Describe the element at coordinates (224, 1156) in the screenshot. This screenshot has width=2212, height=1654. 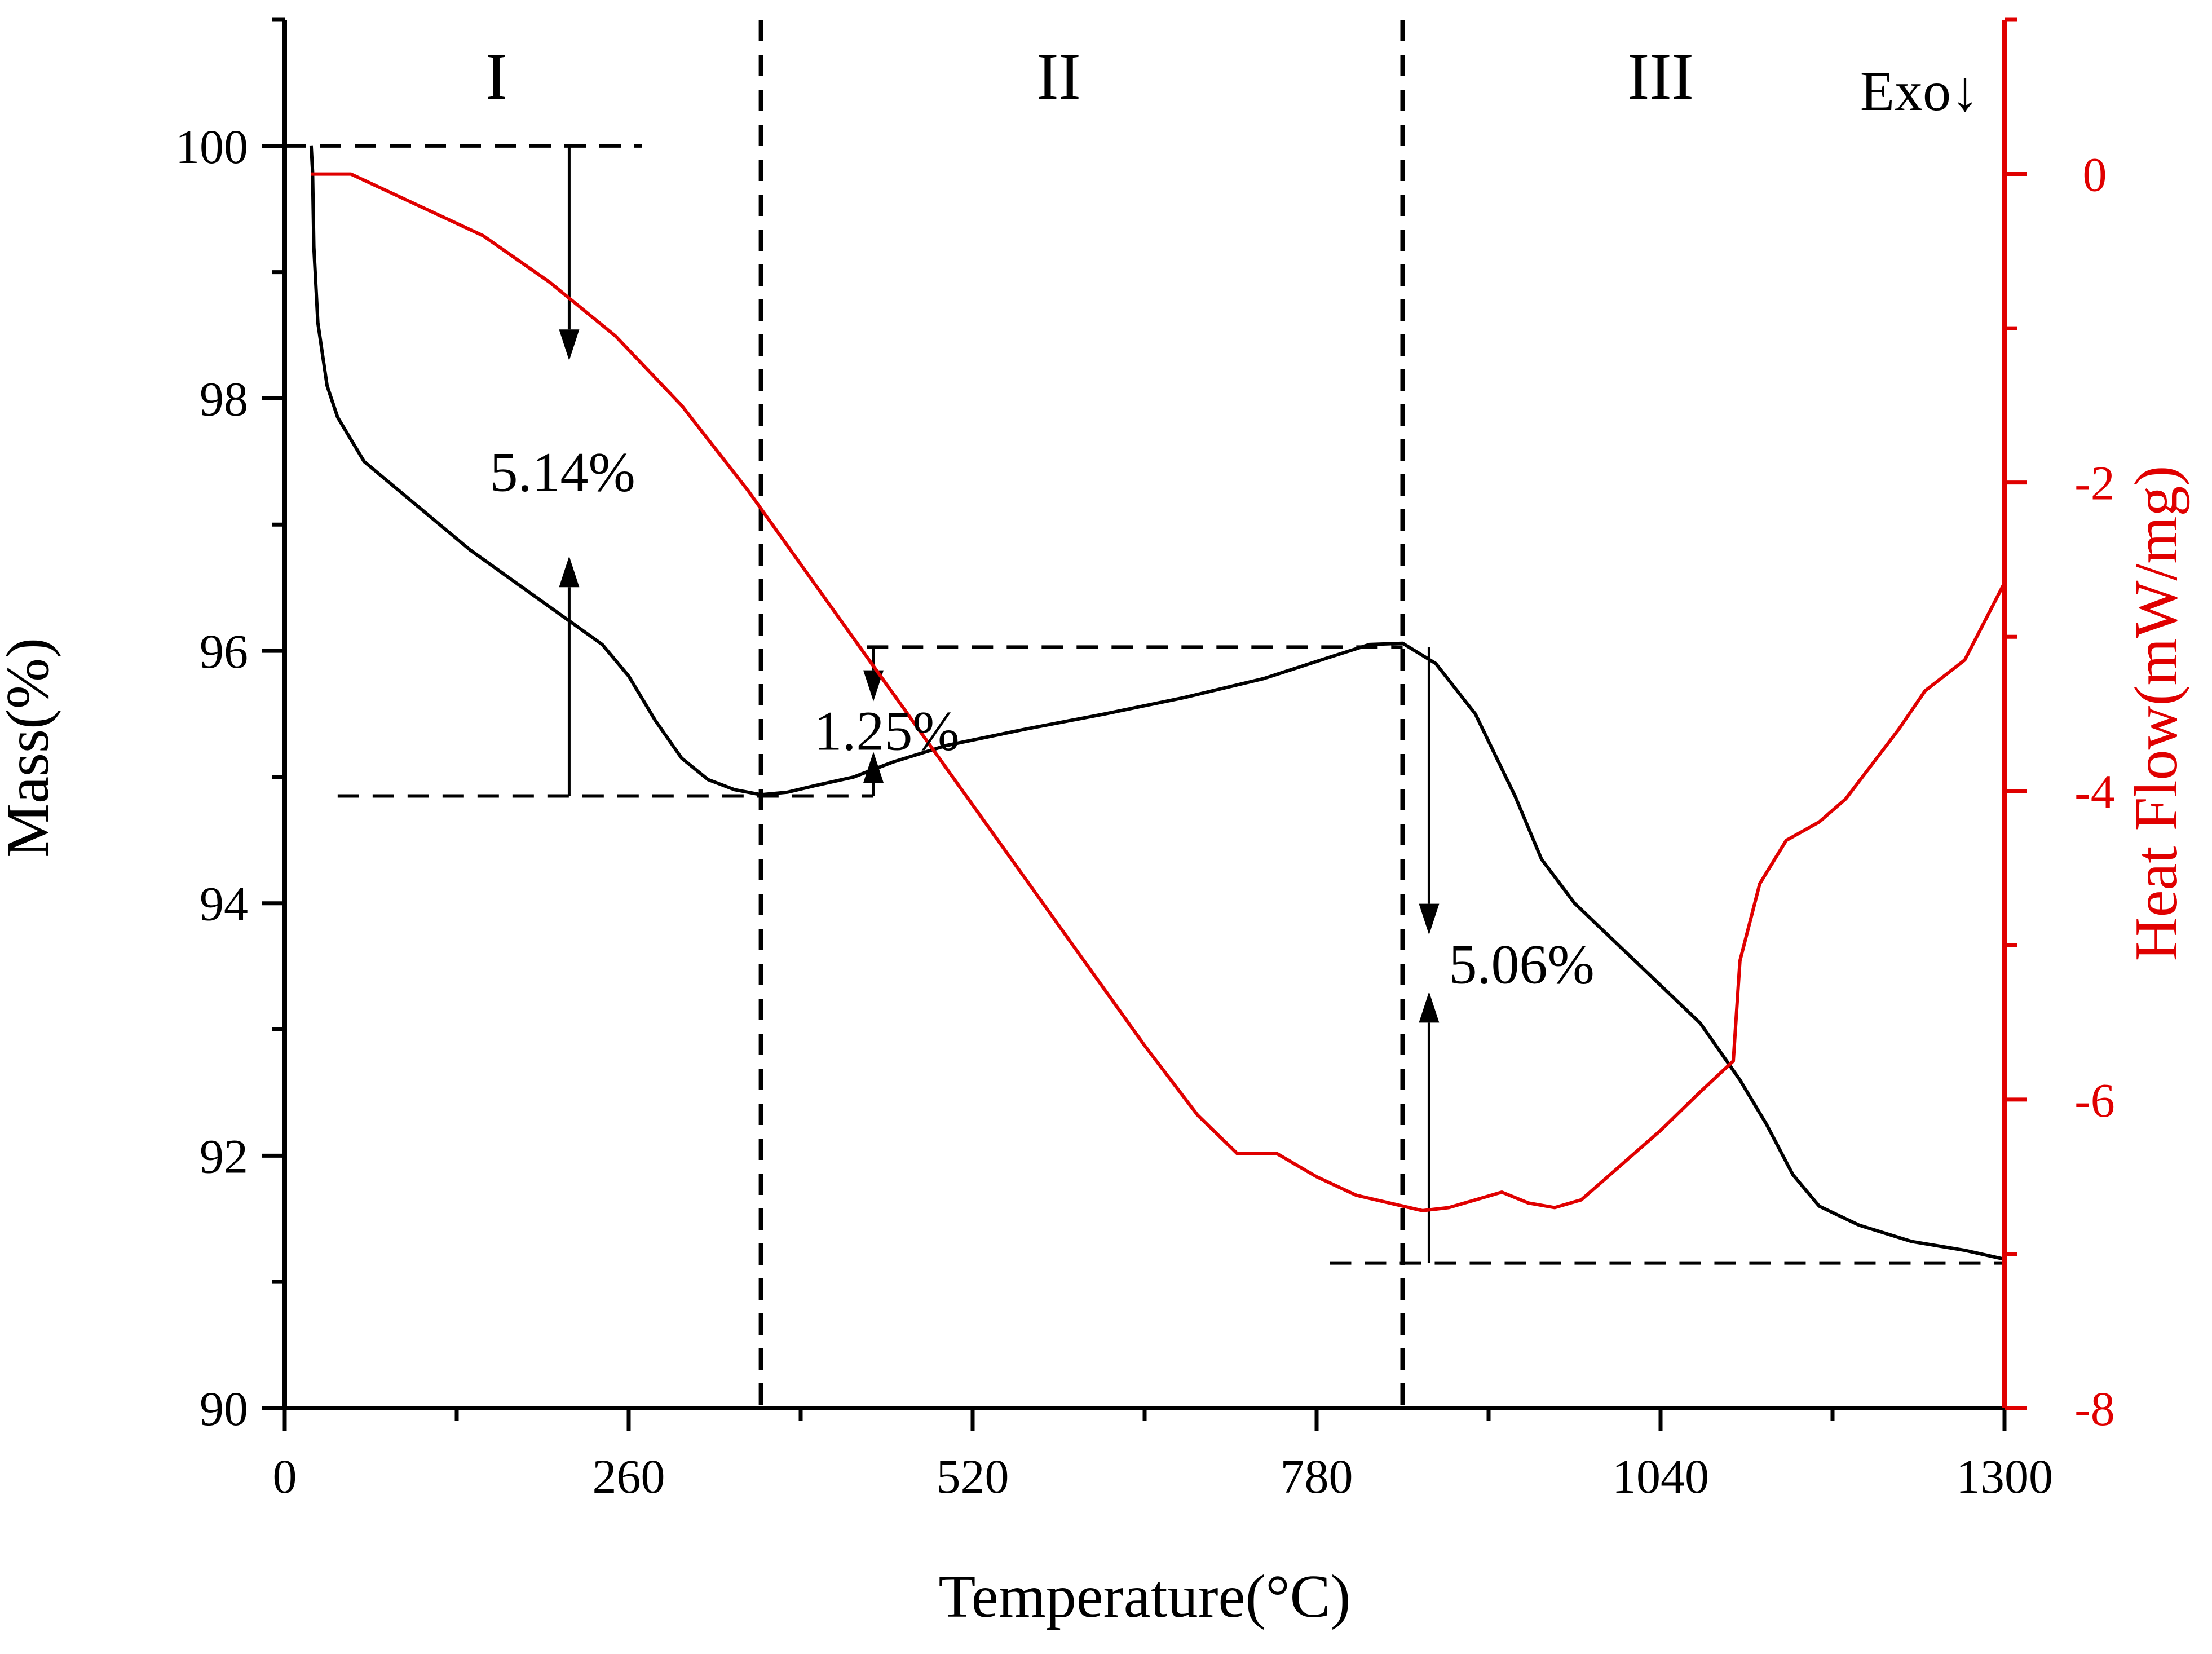
I see `y-left-tick-label: 92` at that location.